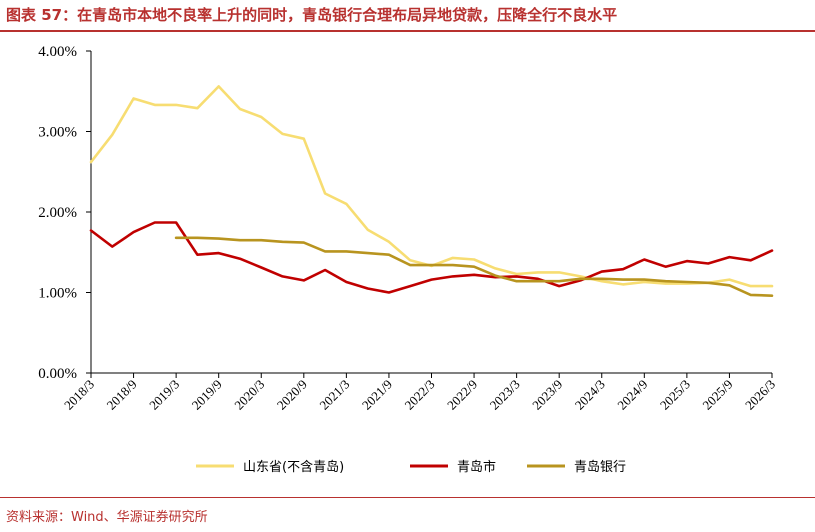 The width and height of the screenshot is (815, 532). I want to click on y-tick-label: 3.00%, so click(57, 133).